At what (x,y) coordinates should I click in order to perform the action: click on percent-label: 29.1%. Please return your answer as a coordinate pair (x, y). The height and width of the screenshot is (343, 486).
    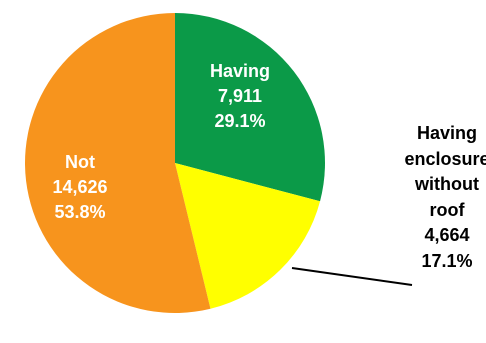
    Looking at the image, I should click on (240, 121).